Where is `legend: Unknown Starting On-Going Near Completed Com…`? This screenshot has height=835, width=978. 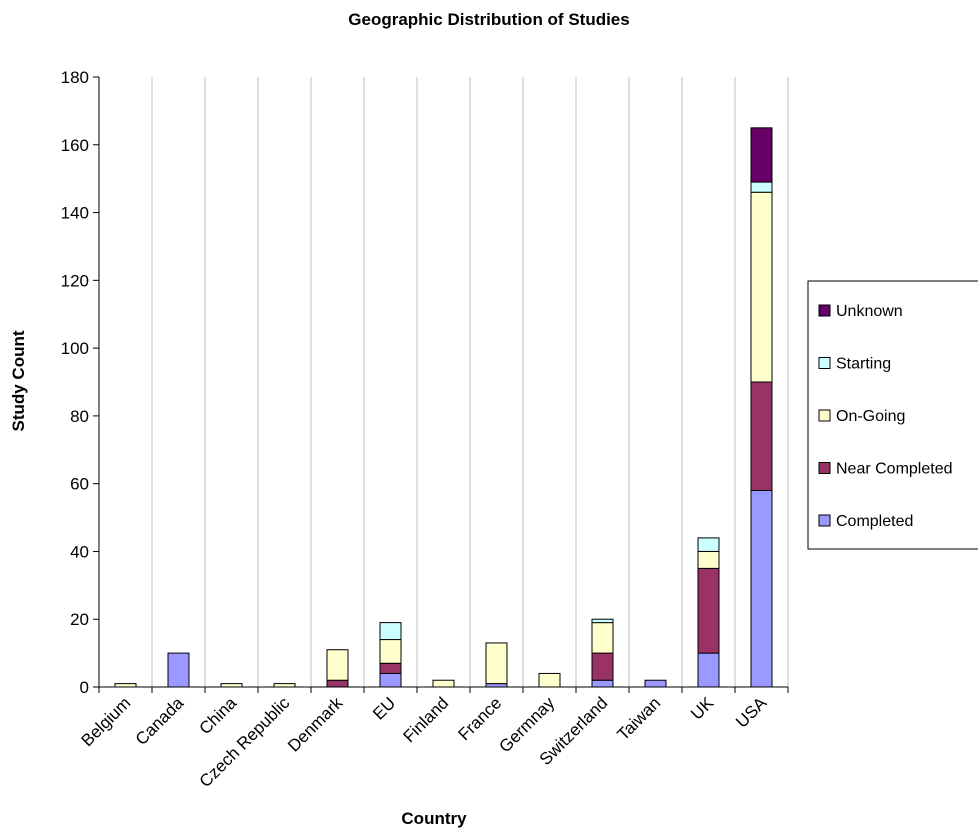 legend: Unknown Starting On-Going Near Completed Com… is located at coordinates (892, 415).